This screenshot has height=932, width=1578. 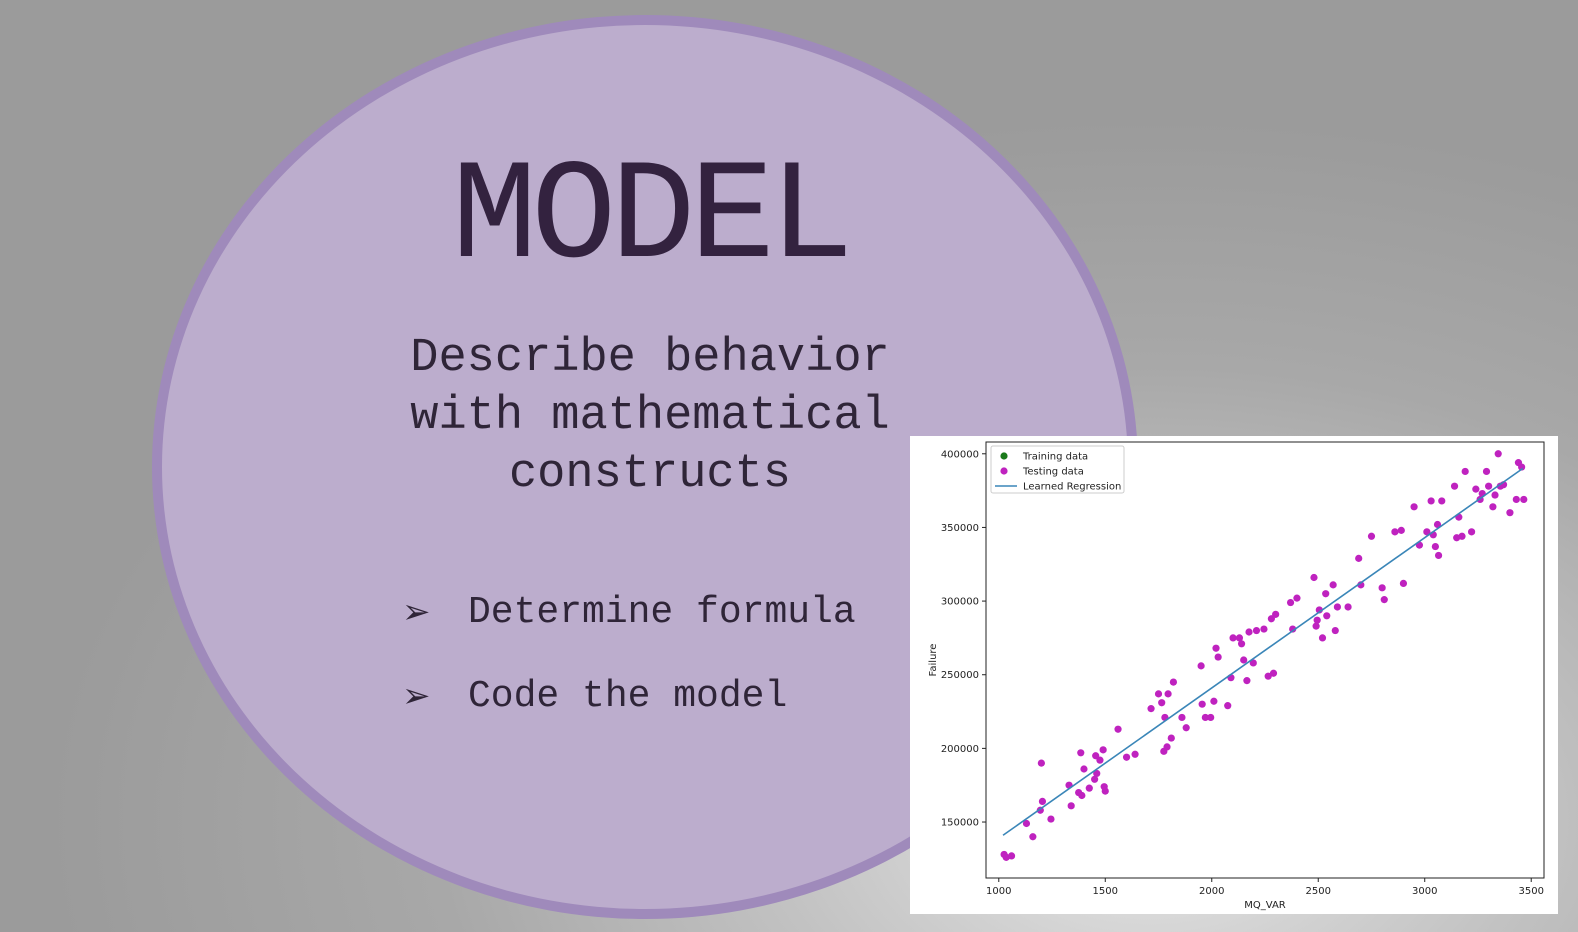 I want to click on legend-training-marker, so click(x=1004, y=456).